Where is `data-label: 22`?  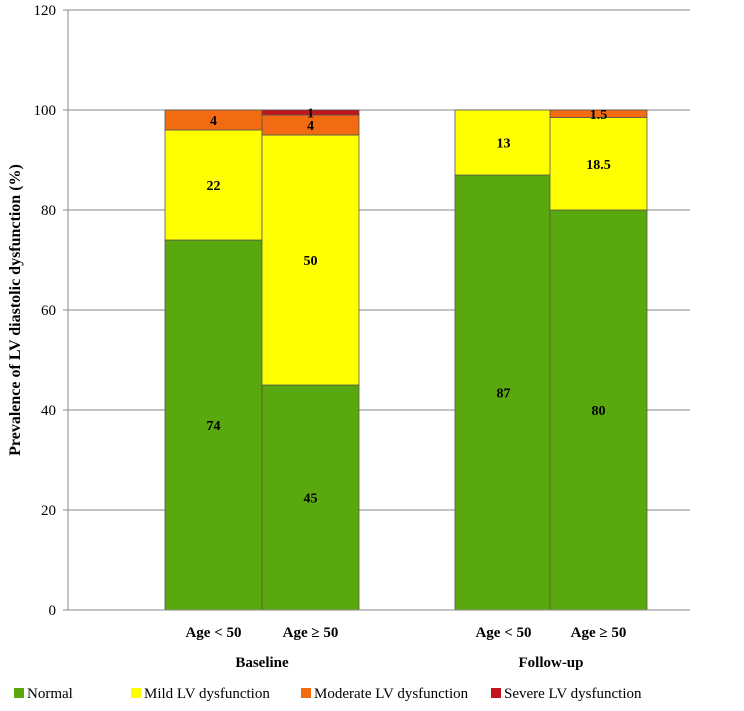 data-label: 22 is located at coordinates (214, 186).